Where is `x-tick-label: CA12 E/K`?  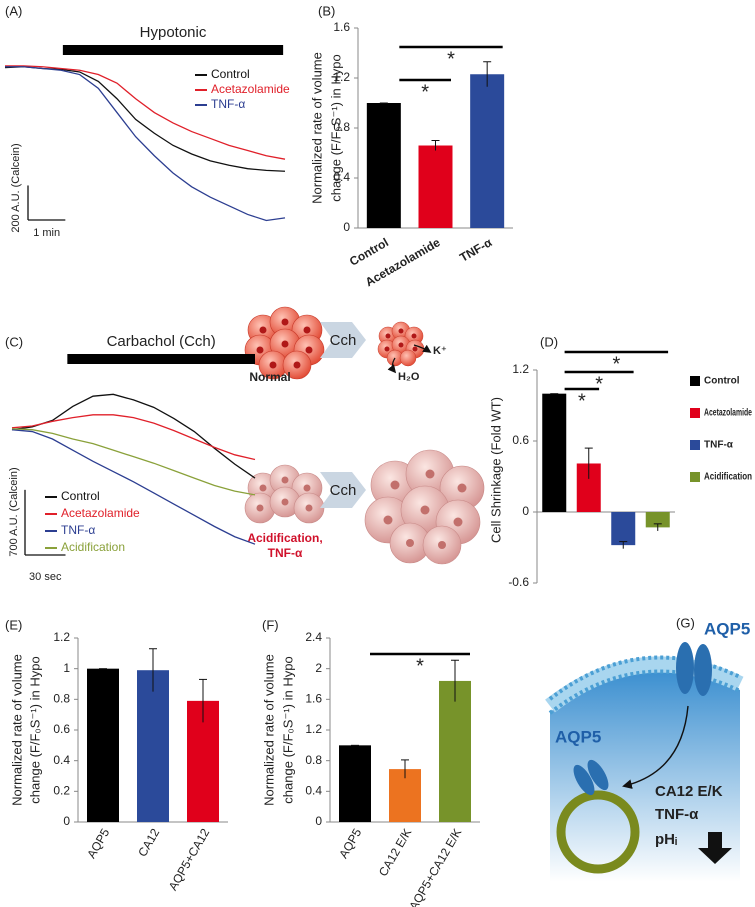 x-tick-label: CA12 E/K is located at coordinates (395, 852).